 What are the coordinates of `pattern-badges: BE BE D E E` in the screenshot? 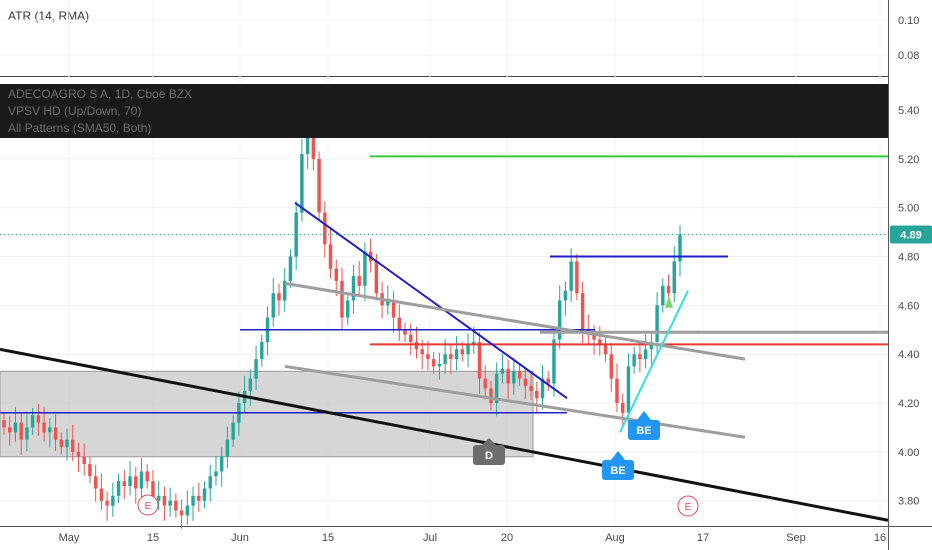 It's located at (418, 464).